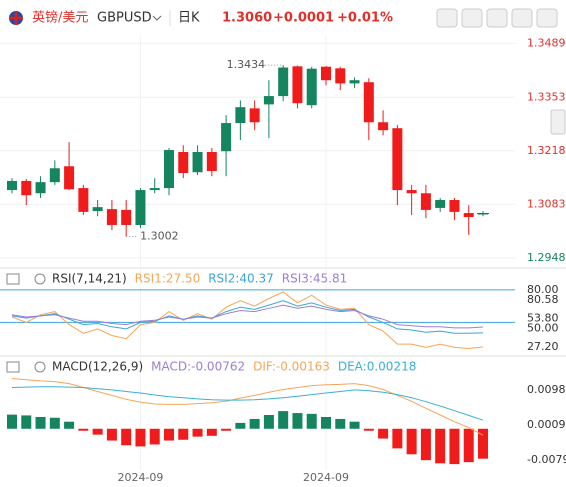 Image resolution: width=566 pixels, height=487 pixels. What do you see at coordinates (241, 279) in the screenshot?
I see `legend-entry: RSI2:40.37` at bounding box center [241, 279].